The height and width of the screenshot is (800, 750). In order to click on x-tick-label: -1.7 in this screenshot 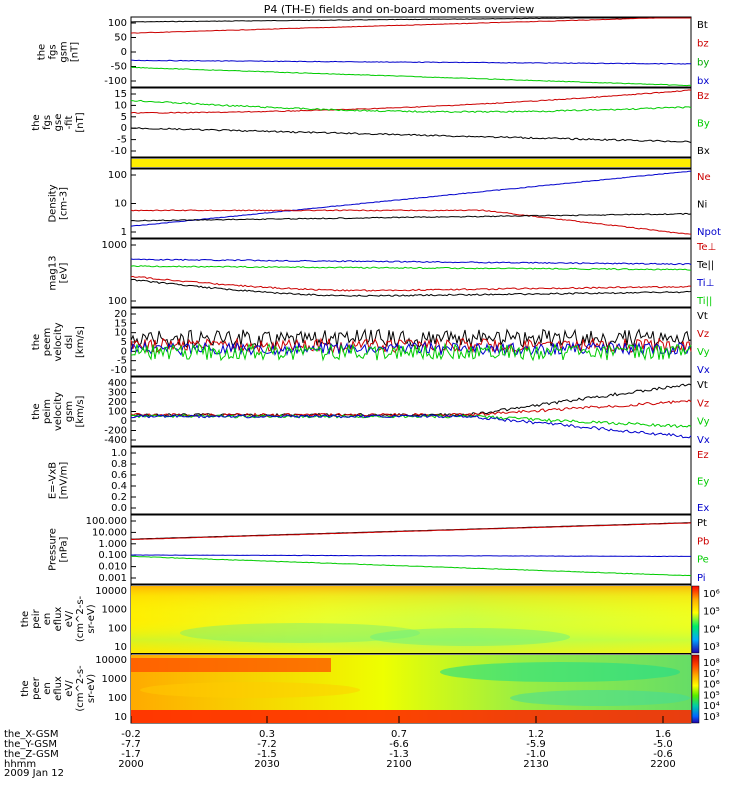, I will do `click(131, 754)`.